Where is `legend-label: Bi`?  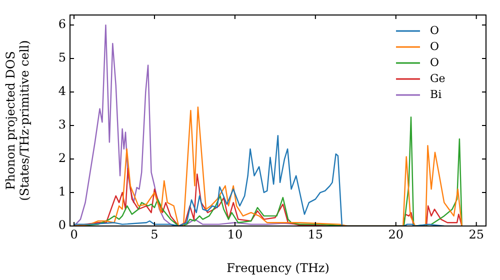 legend-label: Bi is located at coordinates (436, 94).